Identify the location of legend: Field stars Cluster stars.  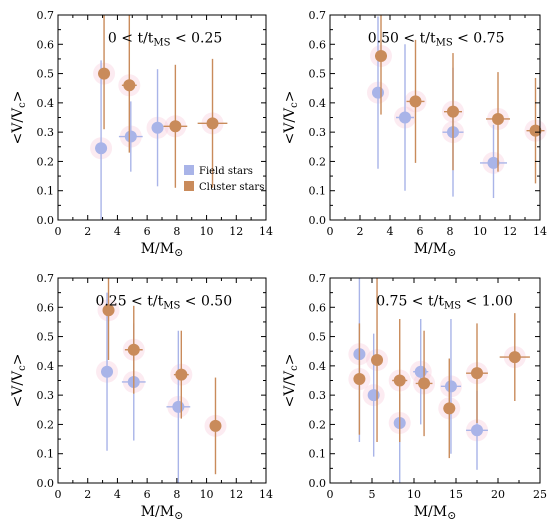
(224, 179).